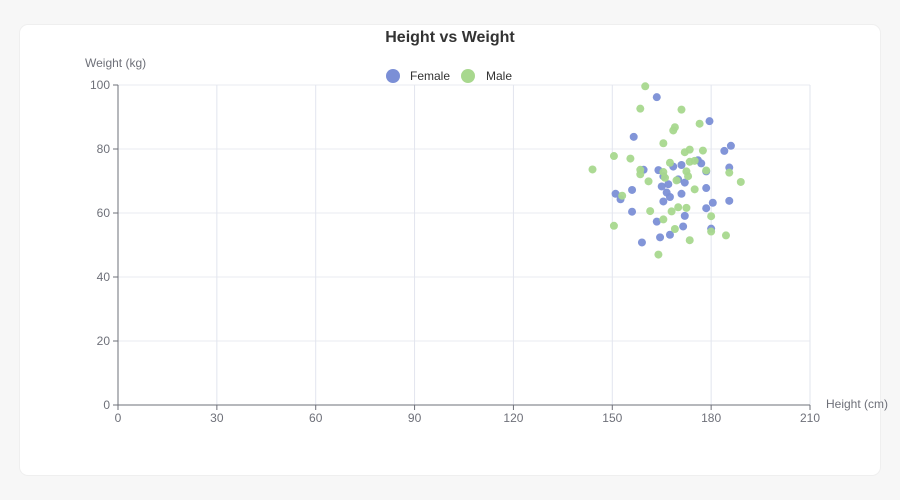 This screenshot has height=500, width=900. I want to click on x-tick-label: 180, so click(711, 418).